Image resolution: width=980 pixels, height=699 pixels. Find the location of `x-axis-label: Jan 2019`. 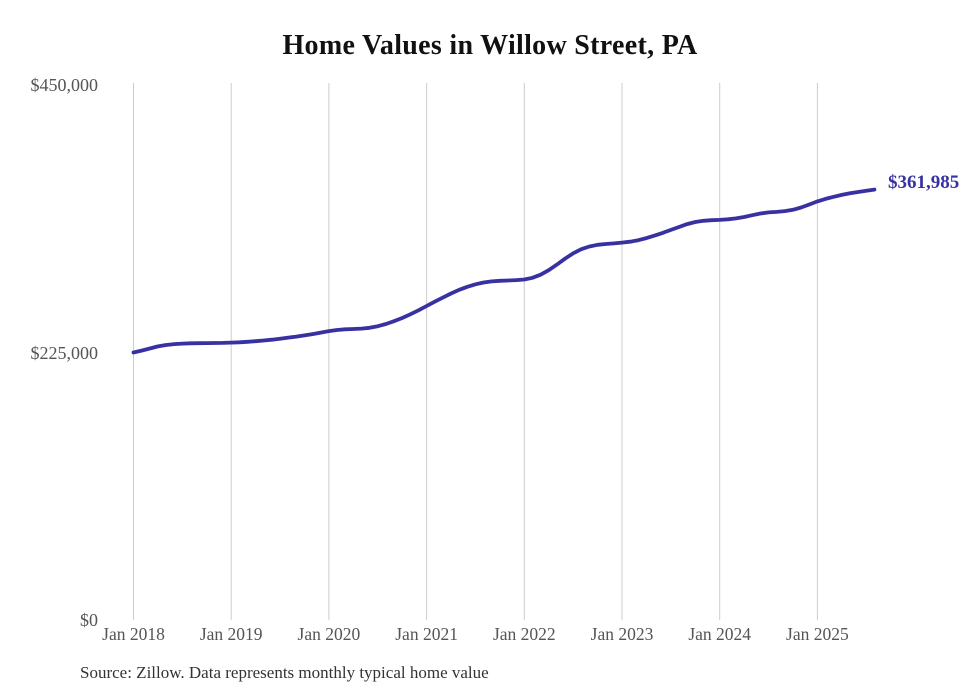

x-axis-label: Jan 2019 is located at coordinates (231, 634).